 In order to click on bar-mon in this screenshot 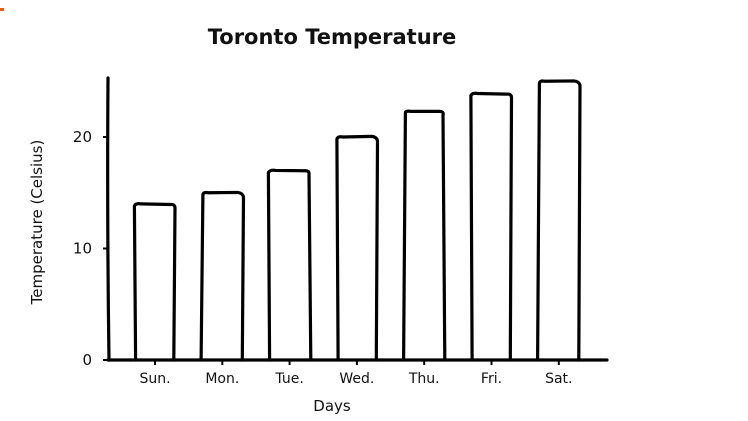, I will do `click(222, 276)`.